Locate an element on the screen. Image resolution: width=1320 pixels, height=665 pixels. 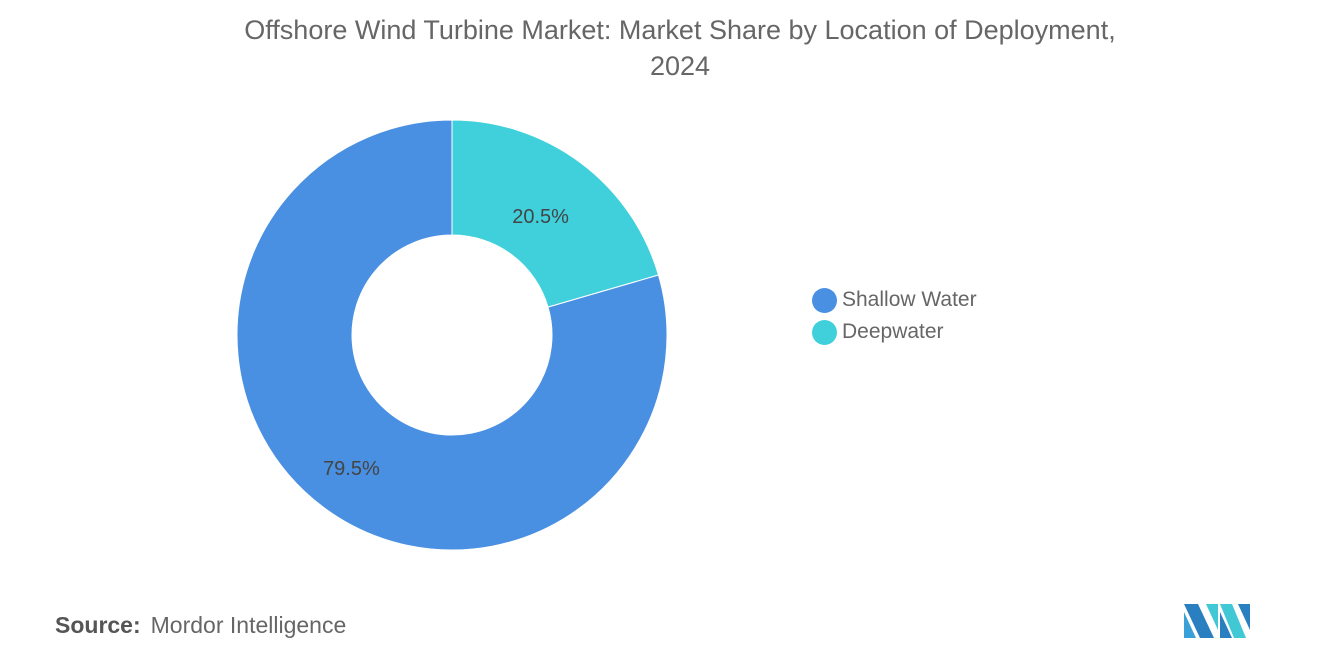
slice-deepwater is located at coordinates (555, 213).